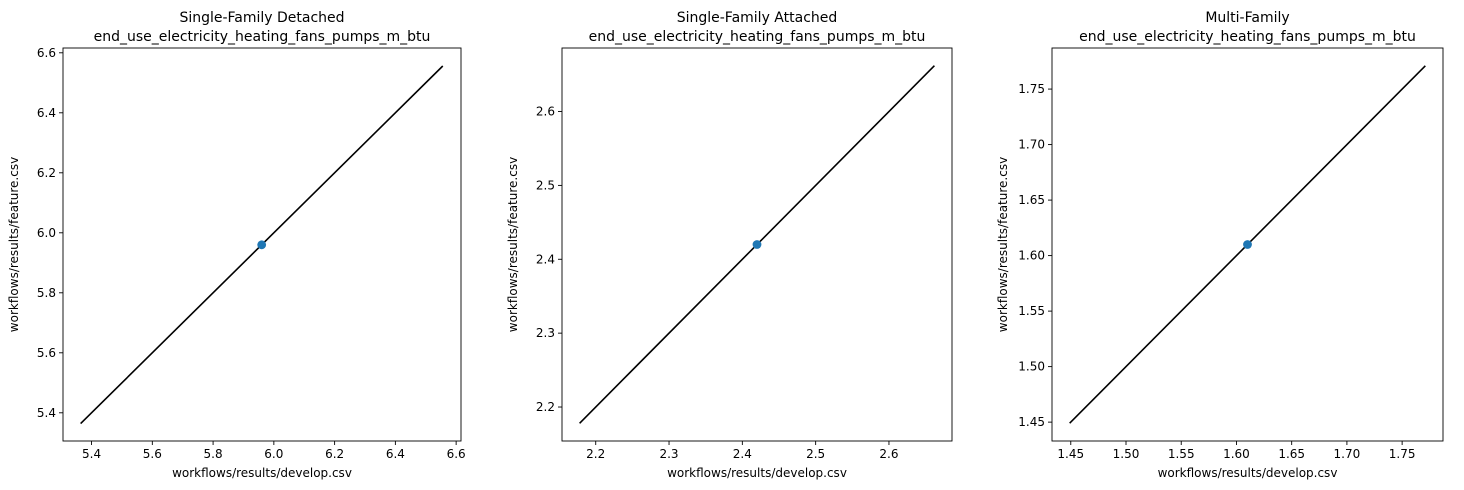 Image resolution: width=1464 pixels, height=490 pixels. What do you see at coordinates (91, 454) in the screenshot?
I see `x-tick-label: 5.4` at bounding box center [91, 454].